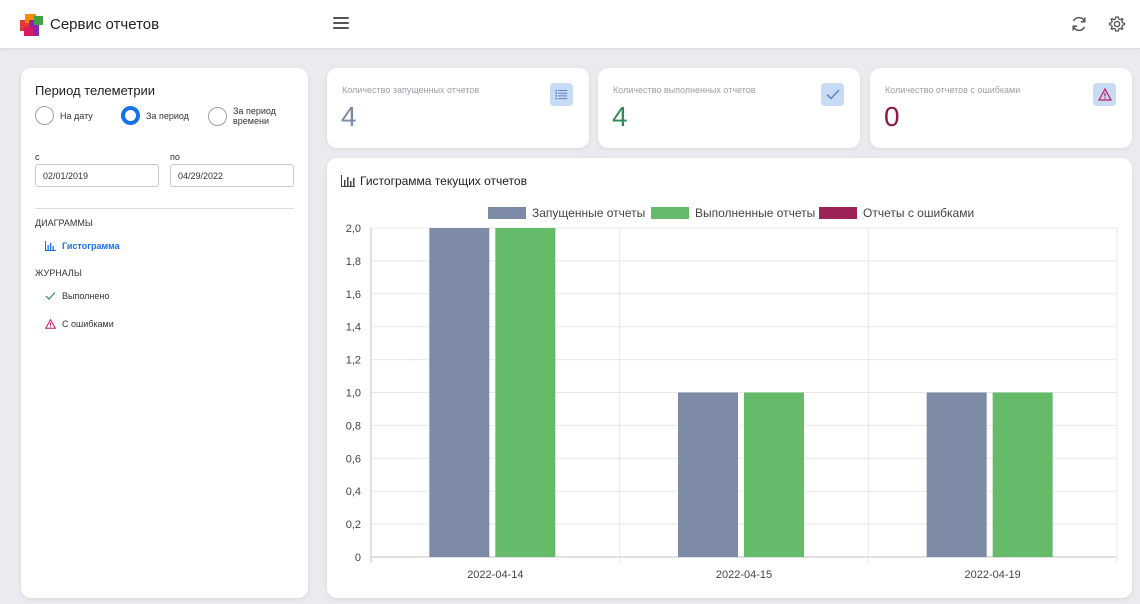  What do you see at coordinates (892, 116) in the screenshot?
I see `stat-value: 0` at bounding box center [892, 116].